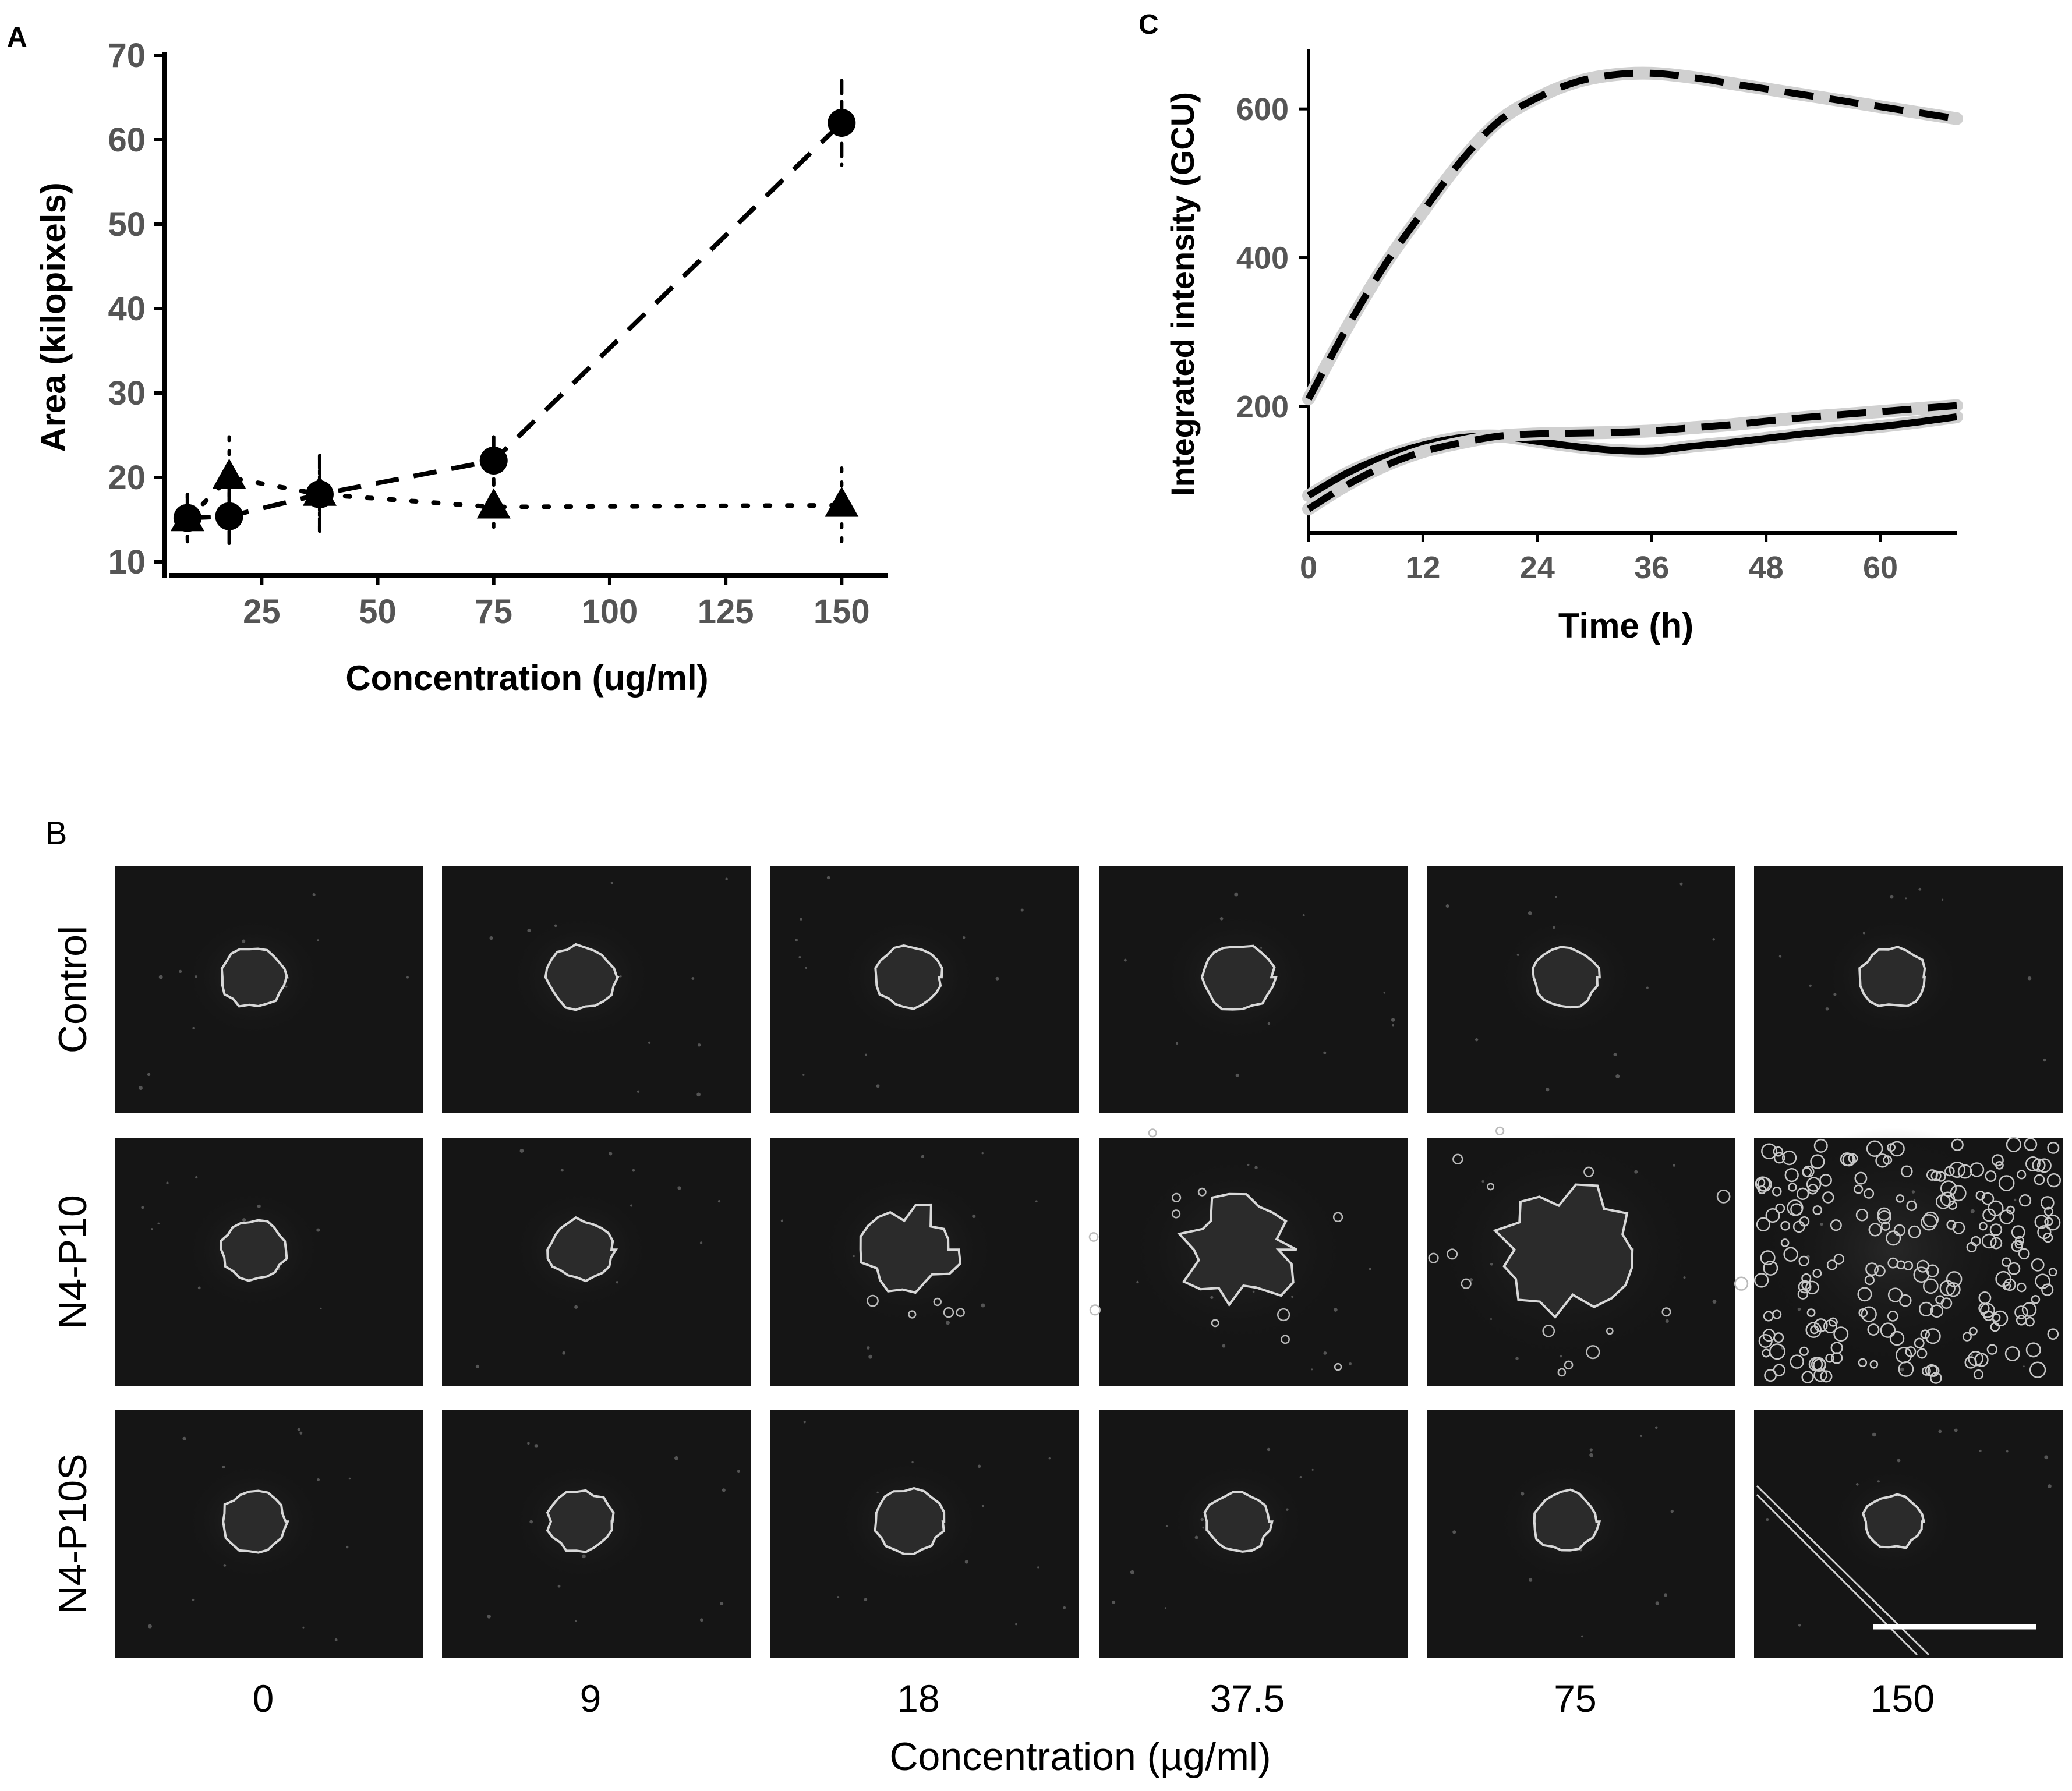 This screenshot has width=2072, height=1791. Describe the element at coordinates (73, 1262) in the screenshot. I see `row-label: N4-P10` at that location.